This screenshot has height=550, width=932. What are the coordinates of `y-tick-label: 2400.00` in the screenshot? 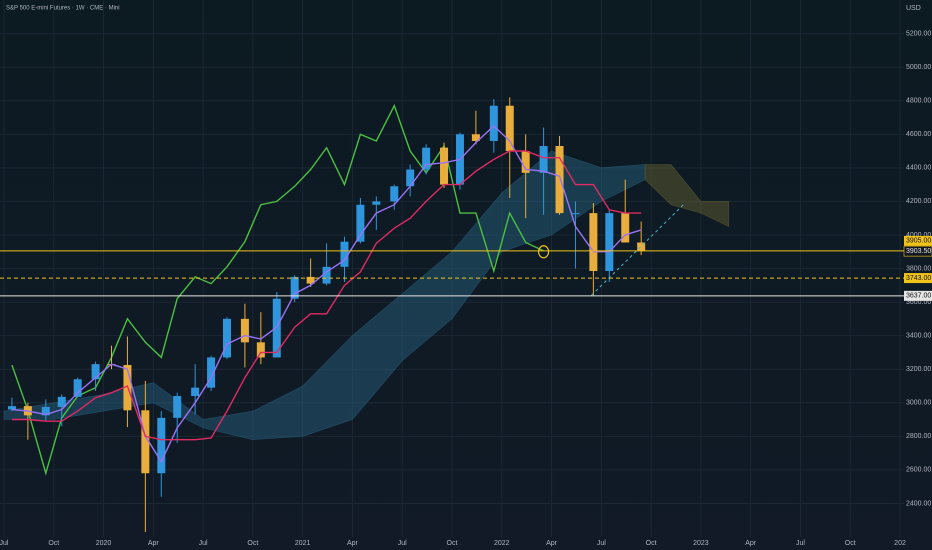 It's located at (918, 503).